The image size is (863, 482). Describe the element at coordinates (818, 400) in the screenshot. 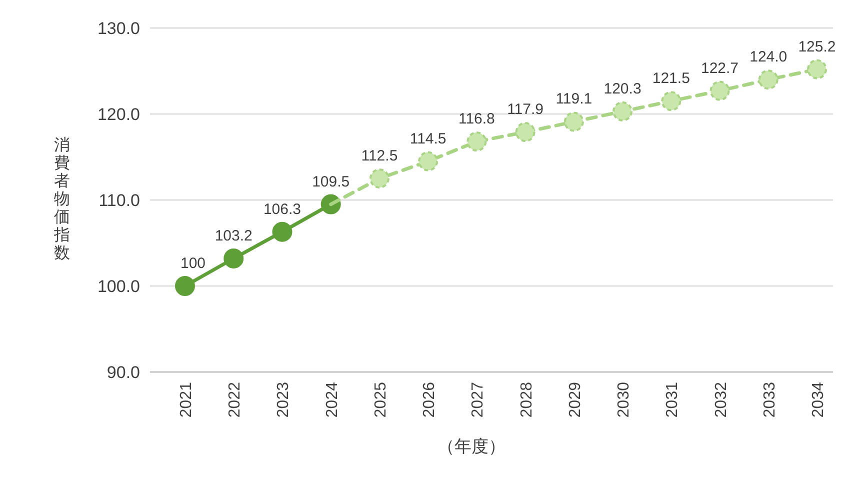

I see `x-tick-label: 2034` at that location.